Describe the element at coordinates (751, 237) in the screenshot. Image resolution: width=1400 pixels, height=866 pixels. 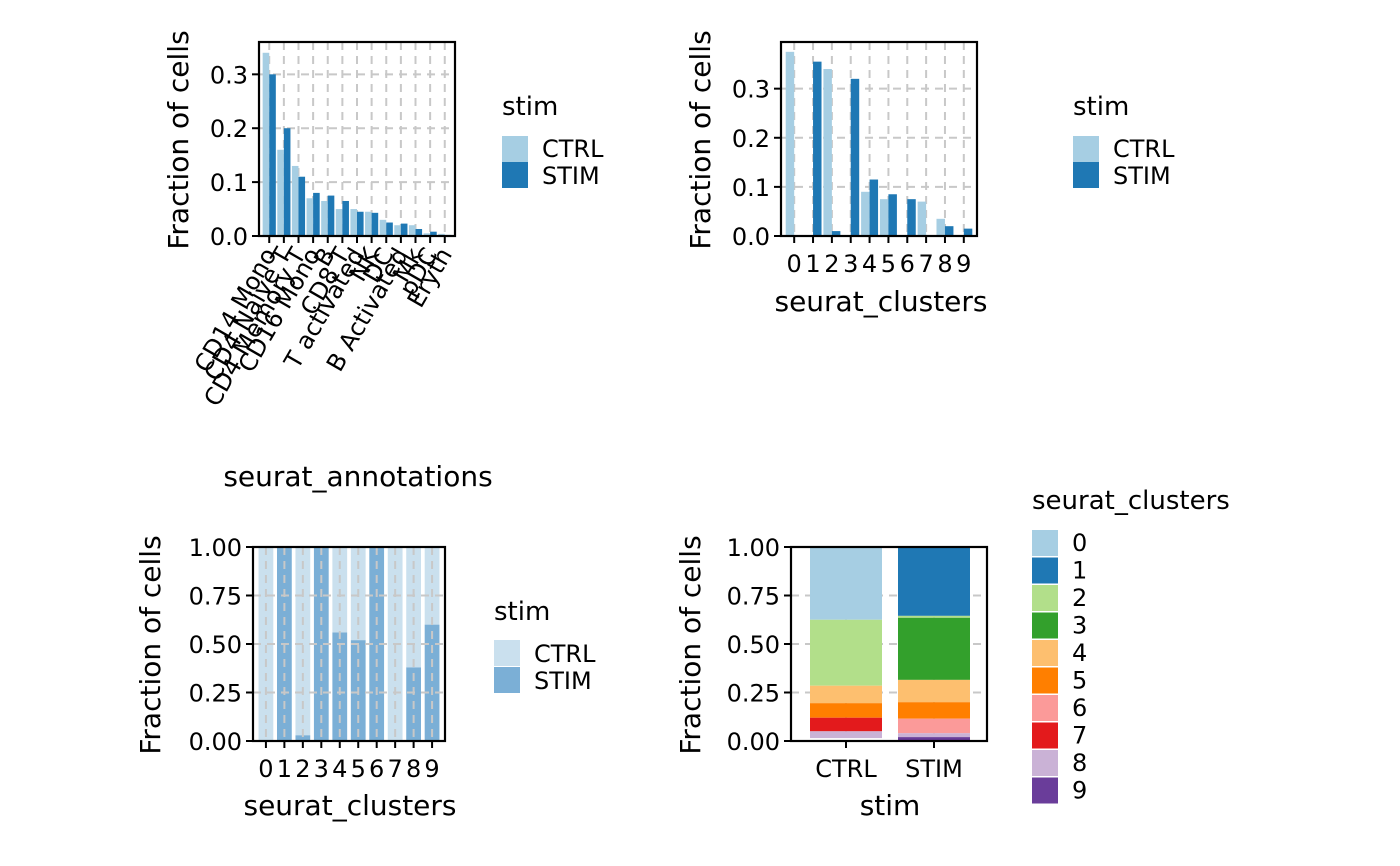
I see `p2-y-tick-label: 0.0` at that location.